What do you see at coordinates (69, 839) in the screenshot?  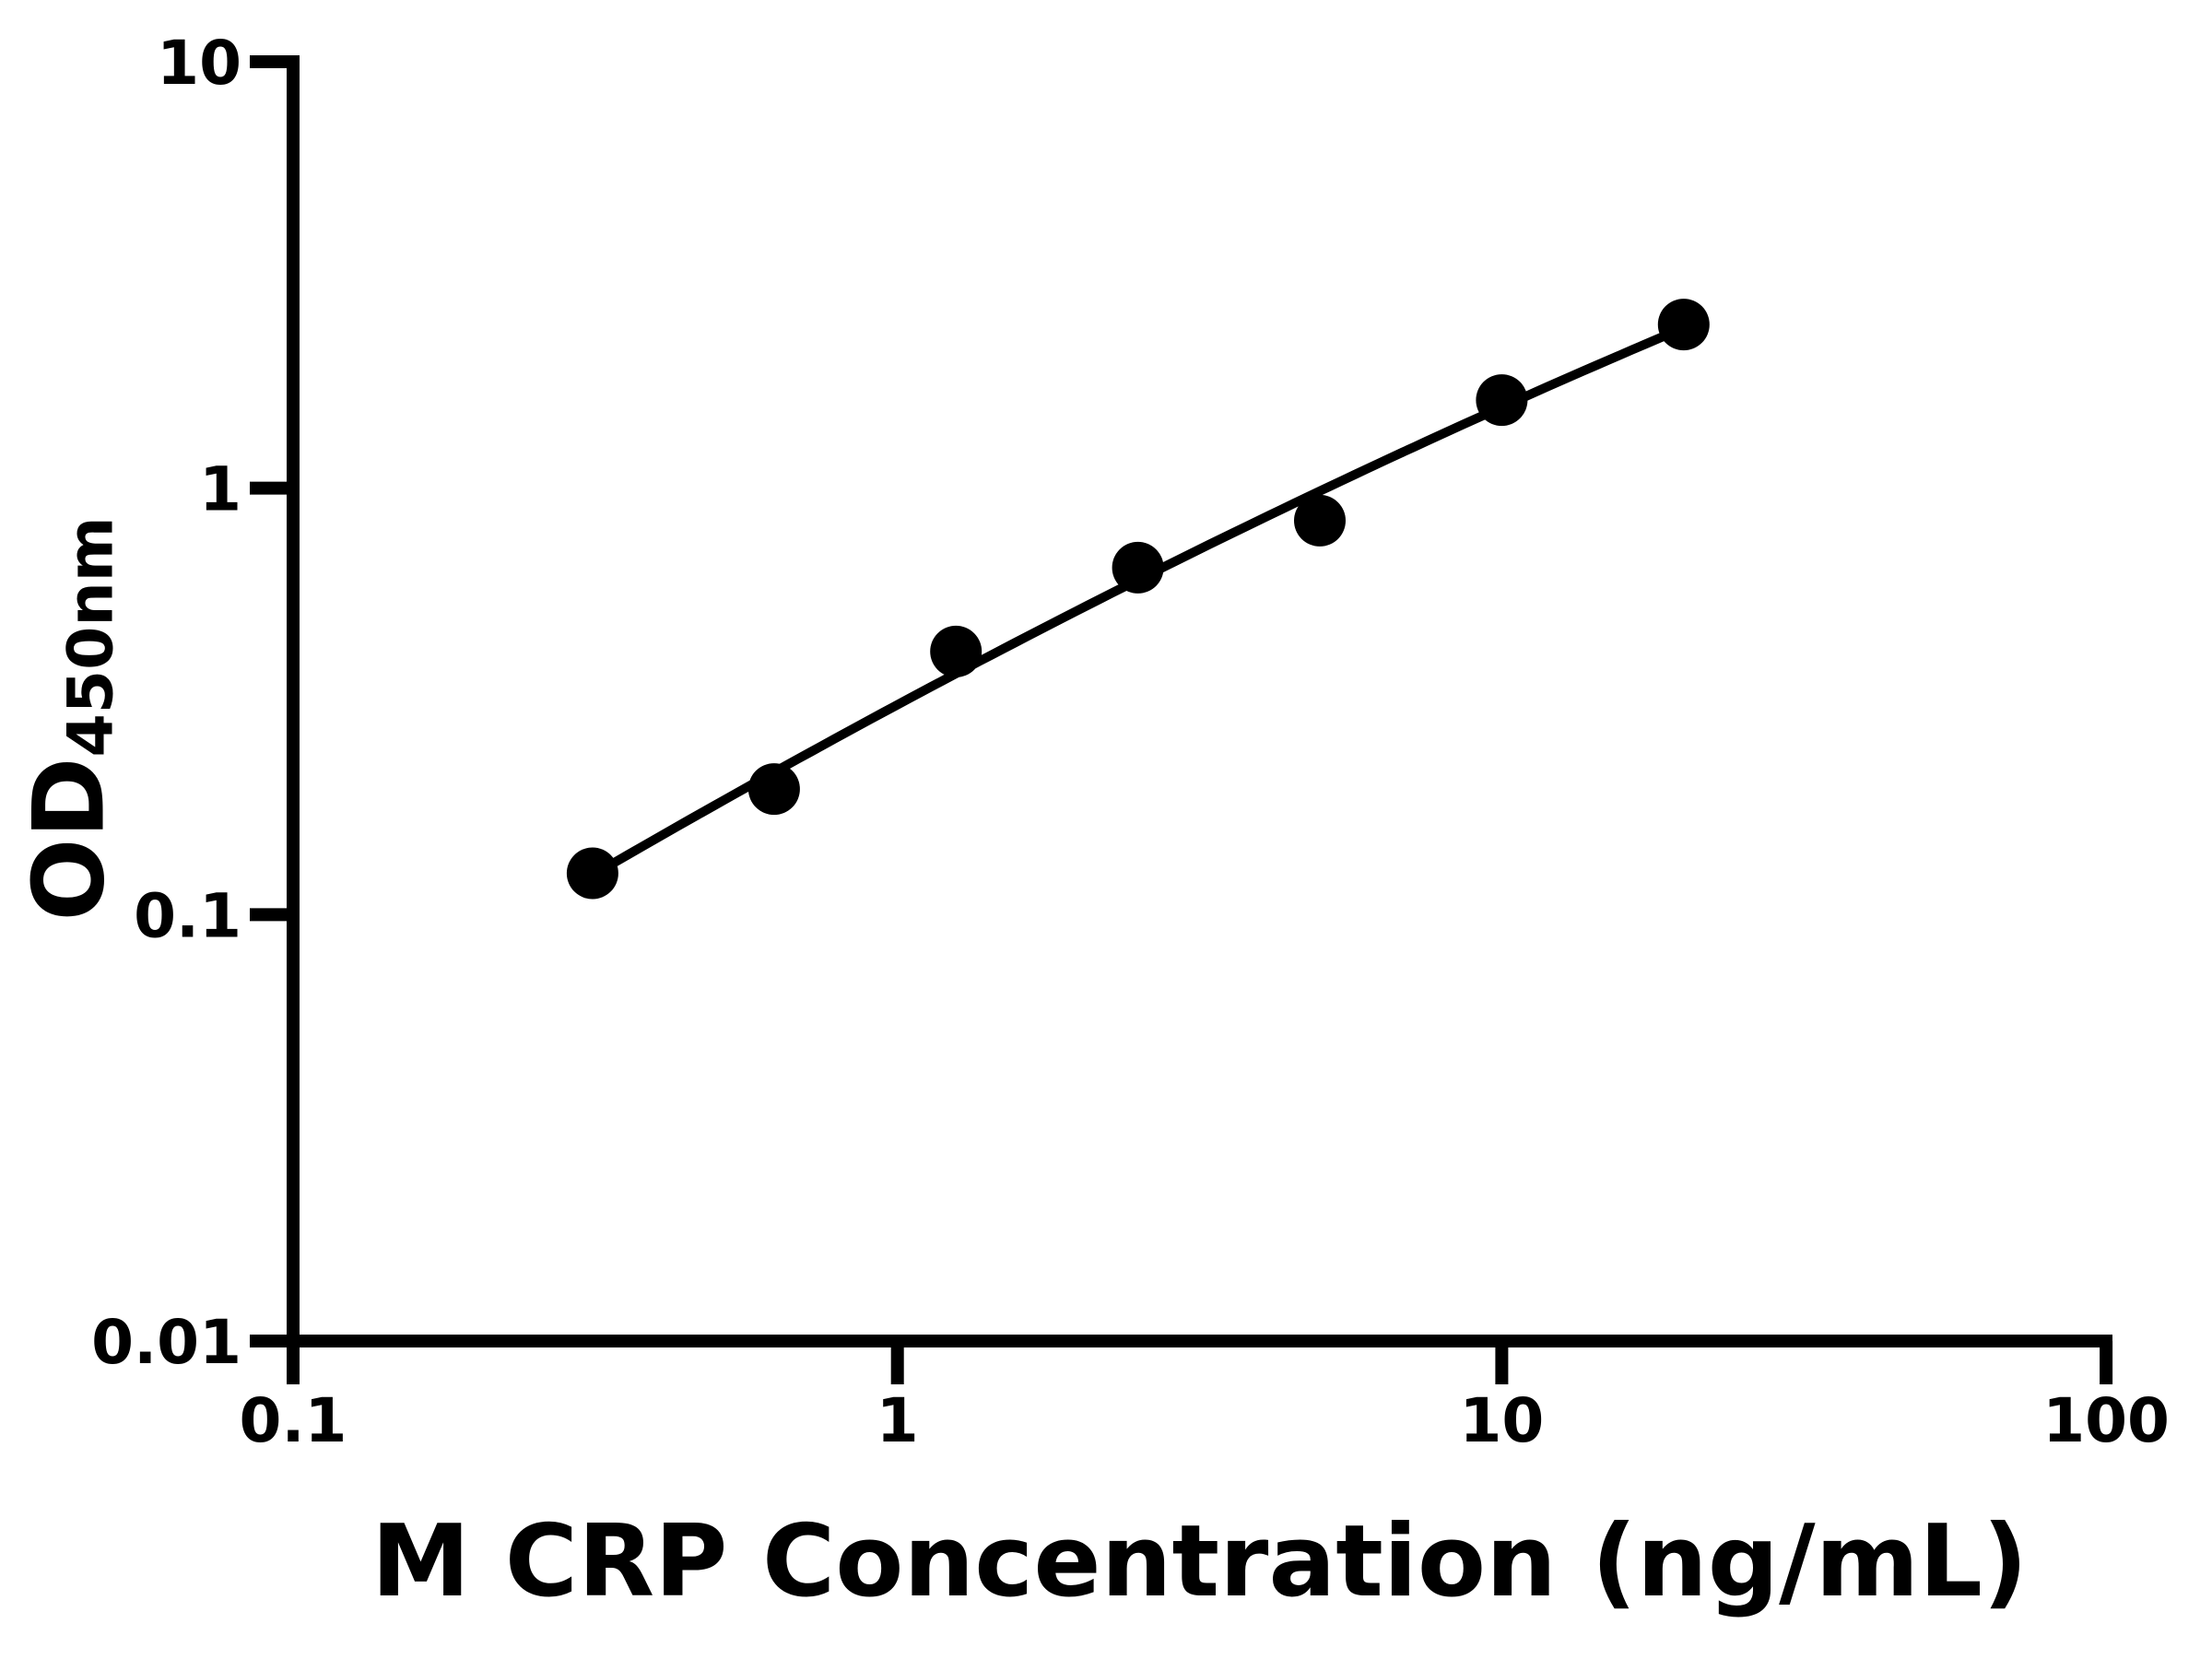 I see `y-axis-title-main: OD` at bounding box center [69, 839].